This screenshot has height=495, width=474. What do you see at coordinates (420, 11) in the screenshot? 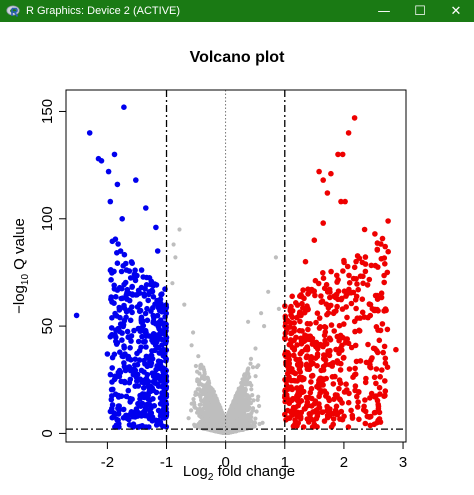
I see `maximize-button: ☐` at bounding box center [420, 11].